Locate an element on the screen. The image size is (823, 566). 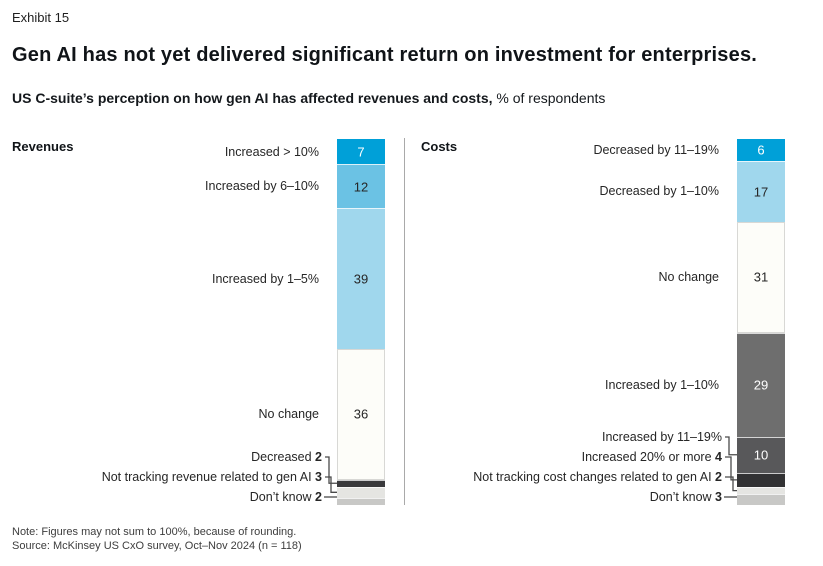
bar-segment: 17 is located at coordinates (761, 191).